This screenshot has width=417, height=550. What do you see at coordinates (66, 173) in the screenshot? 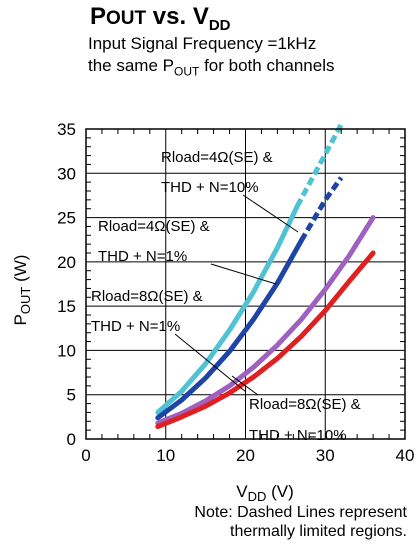
I see `y-tick-label: 30` at bounding box center [66, 173].